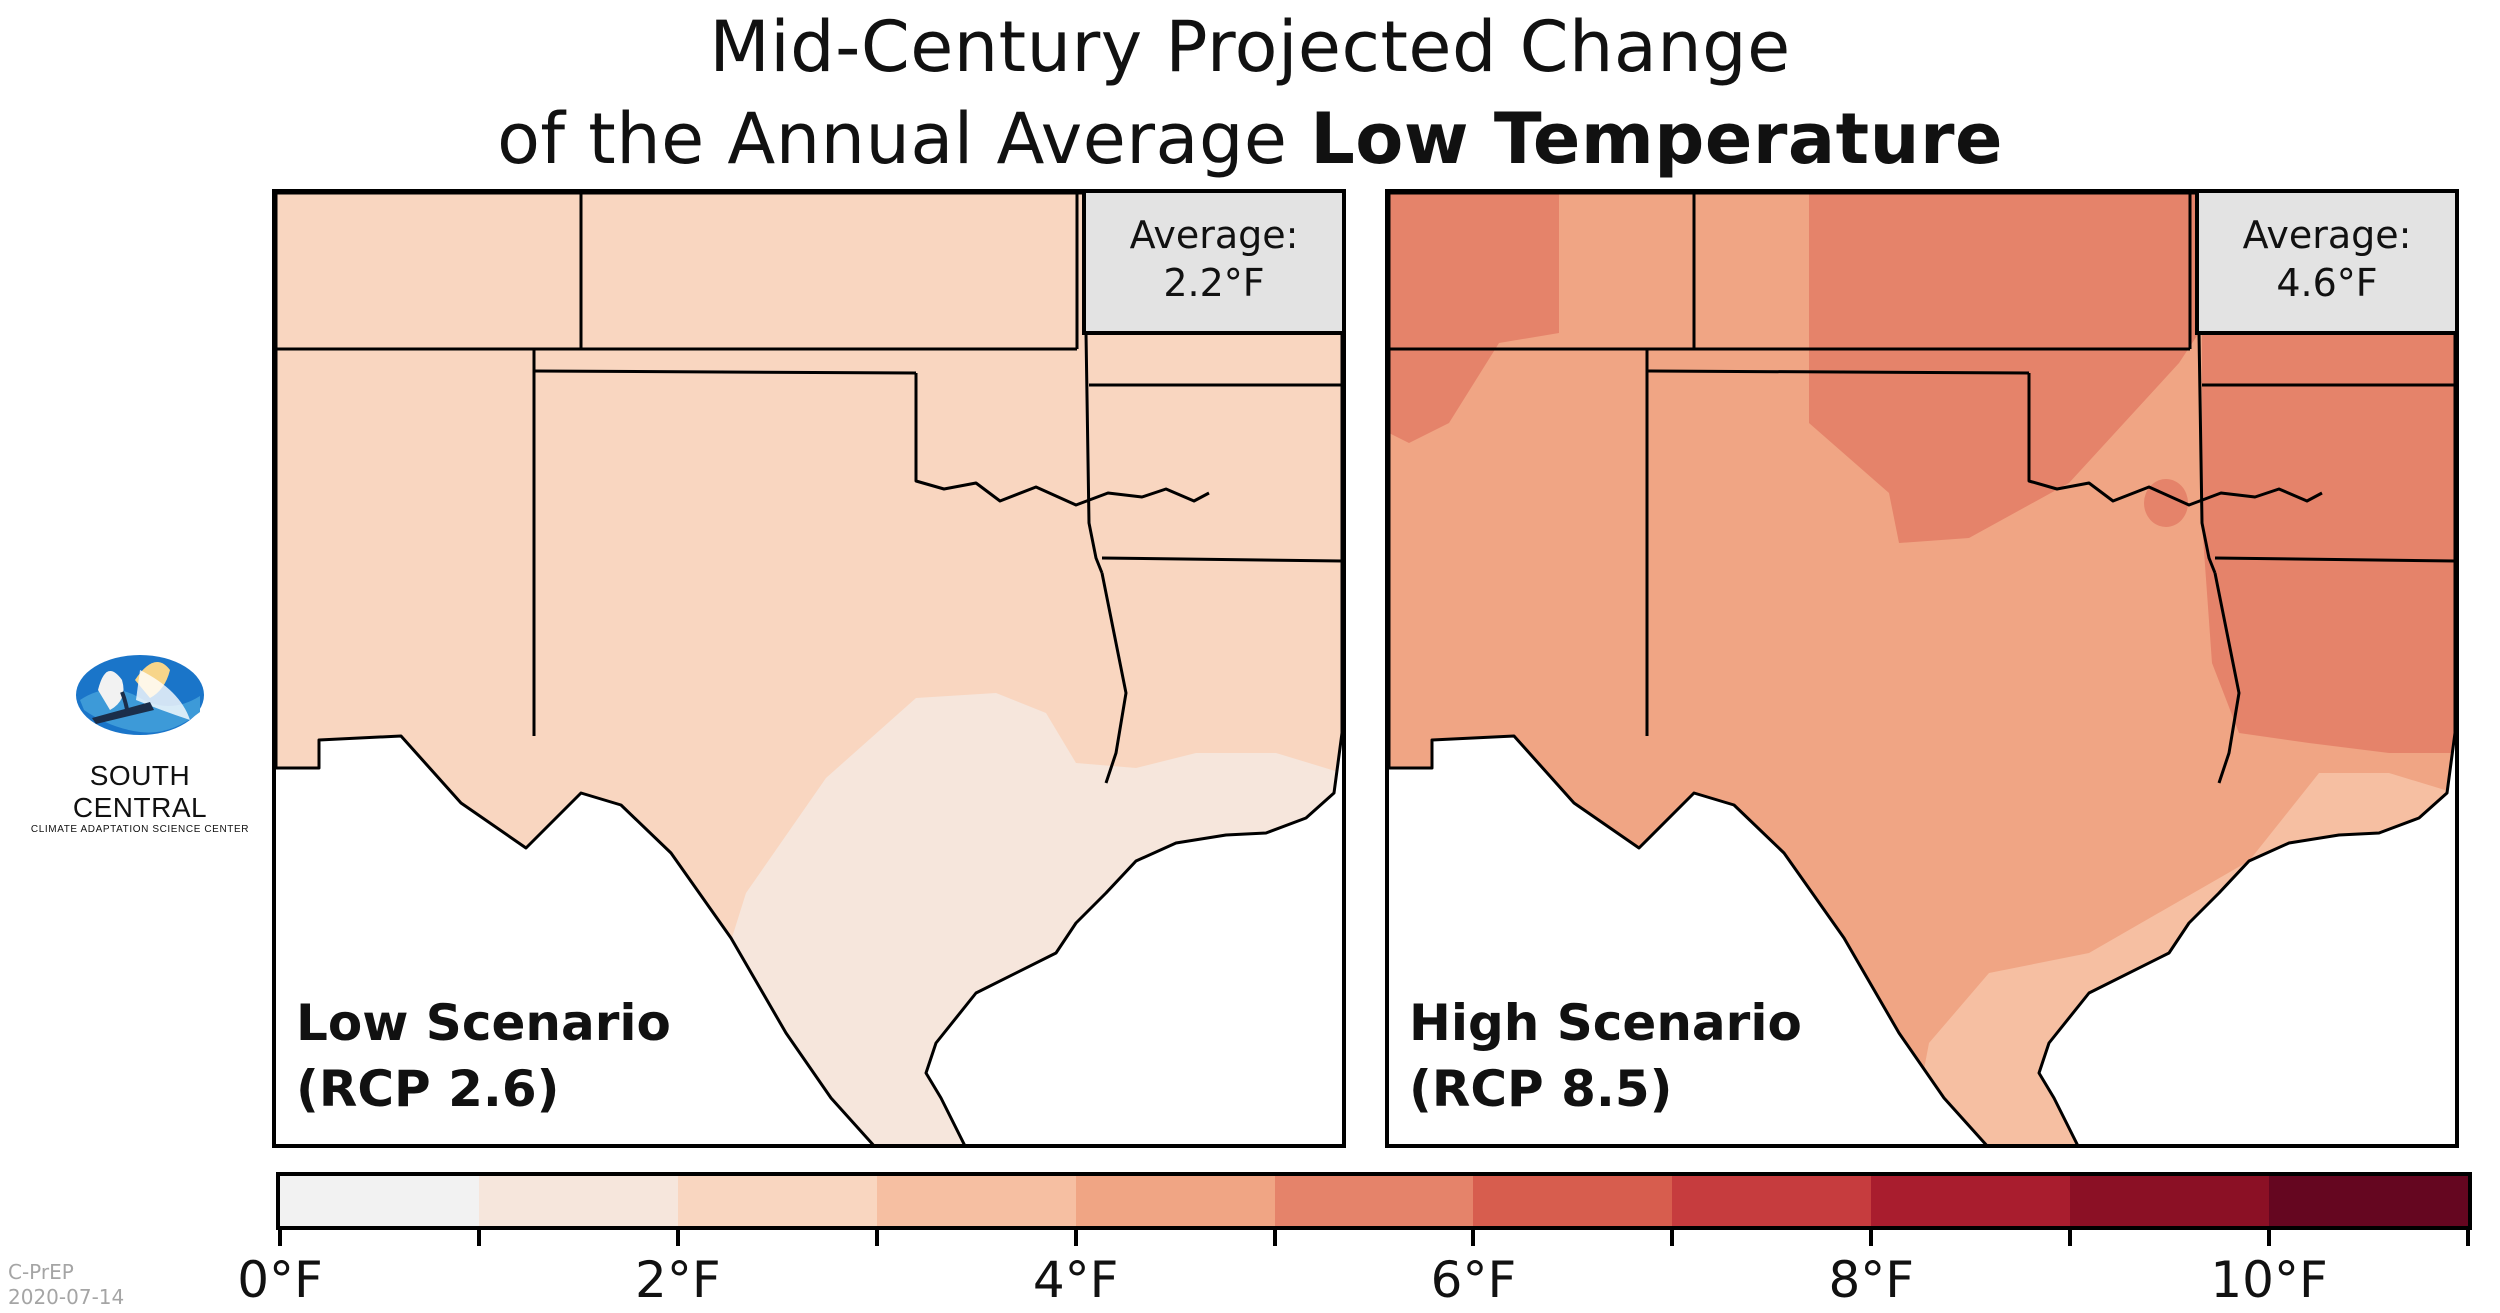 The height and width of the screenshot is (1313, 2500). I want to click on average-value: 2.2°F, so click(1214, 283).